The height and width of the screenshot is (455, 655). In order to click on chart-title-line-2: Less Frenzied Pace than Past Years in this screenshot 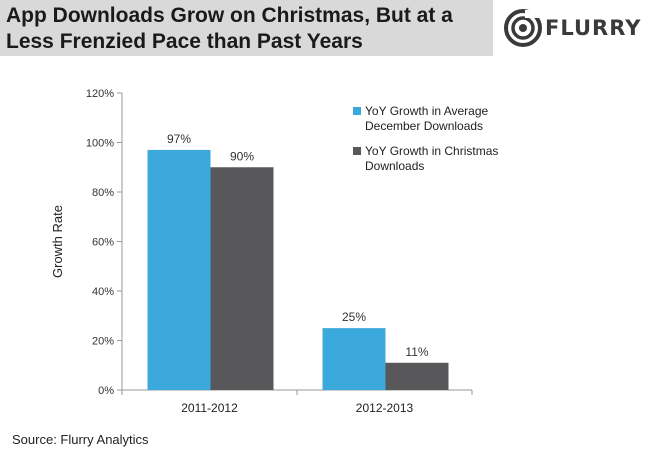, I will do `click(184, 41)`.